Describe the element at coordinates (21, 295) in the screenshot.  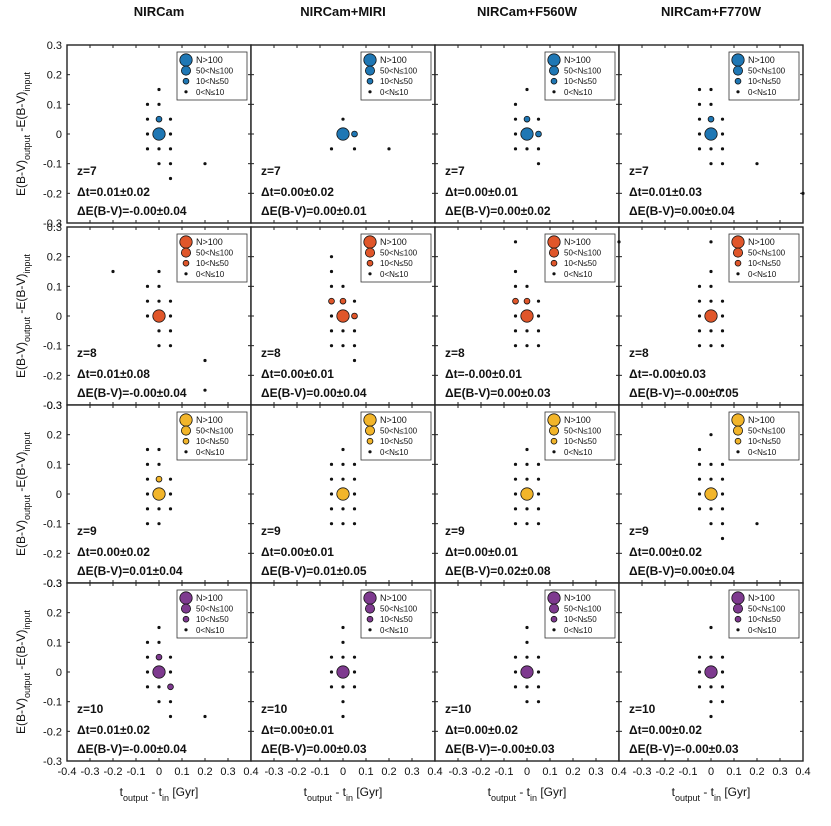
I see `y-axis-label-part: -E(B-V)` at that location.